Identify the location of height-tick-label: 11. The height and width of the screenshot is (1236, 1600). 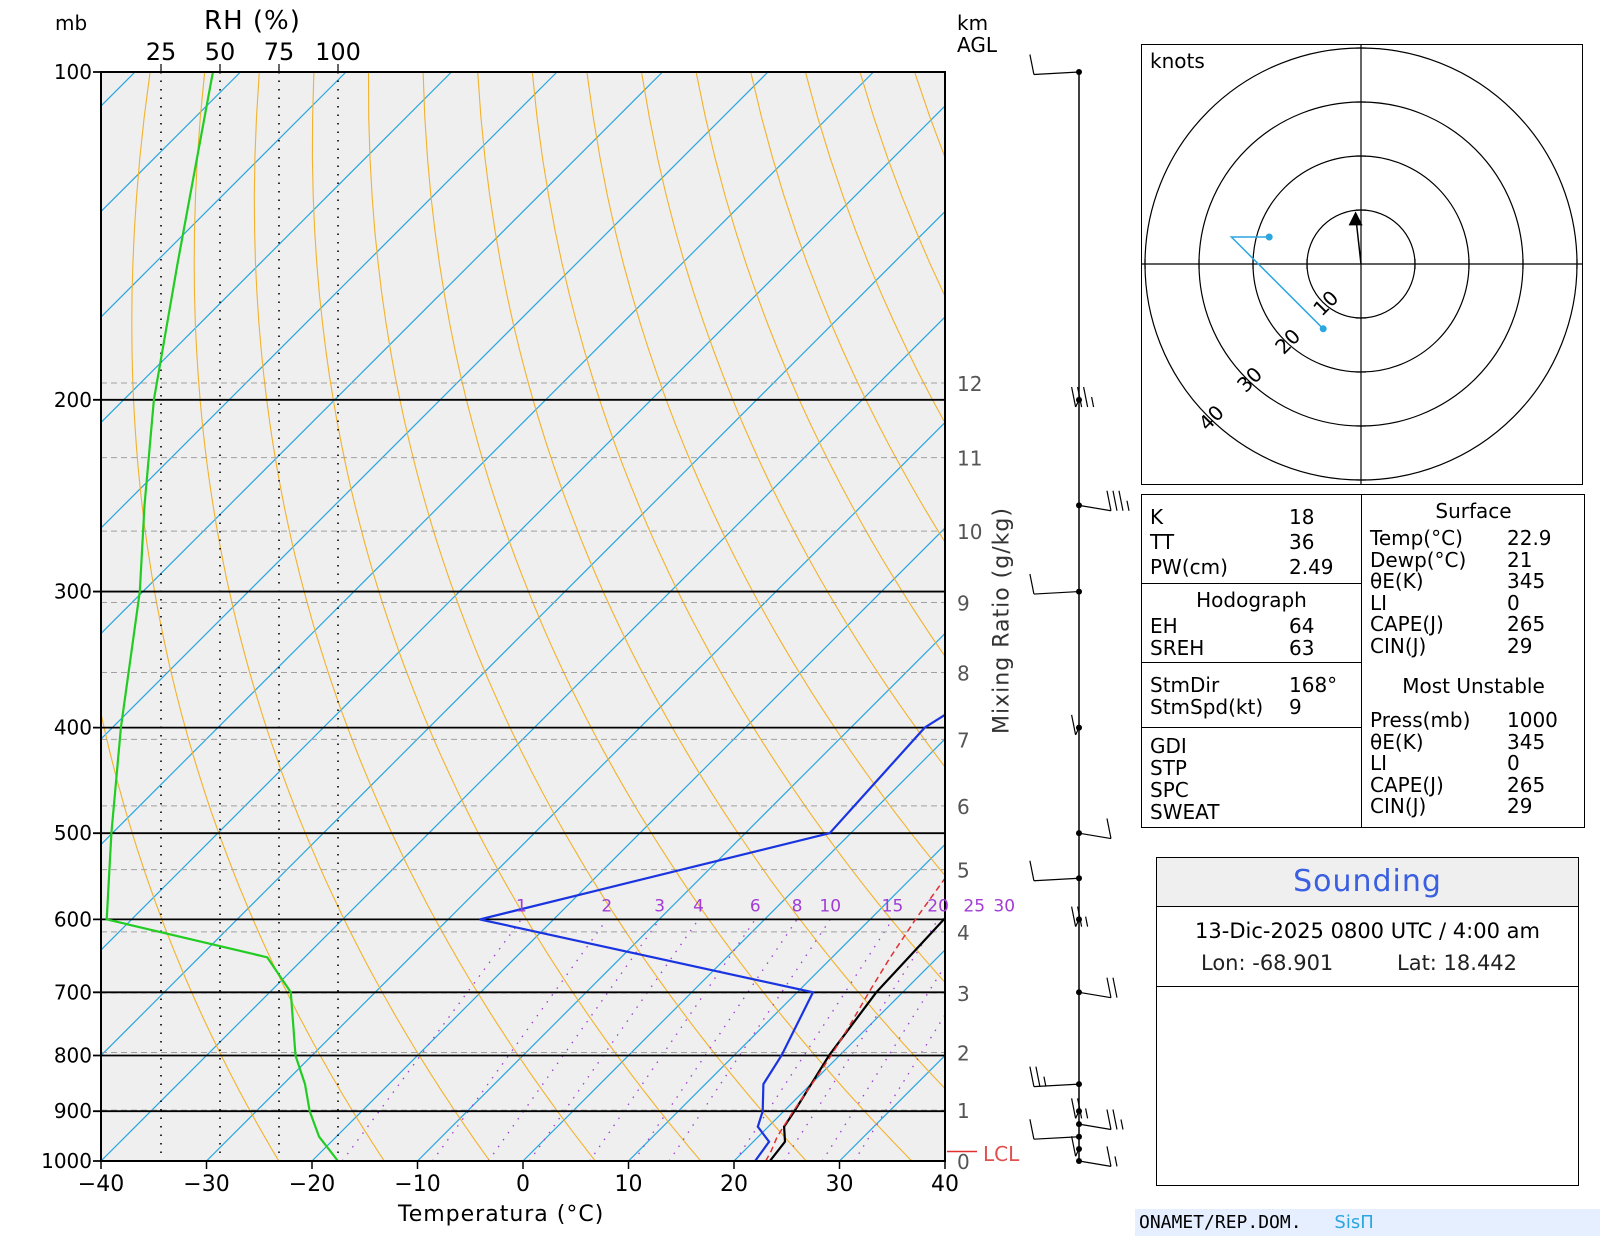
(969, 459).